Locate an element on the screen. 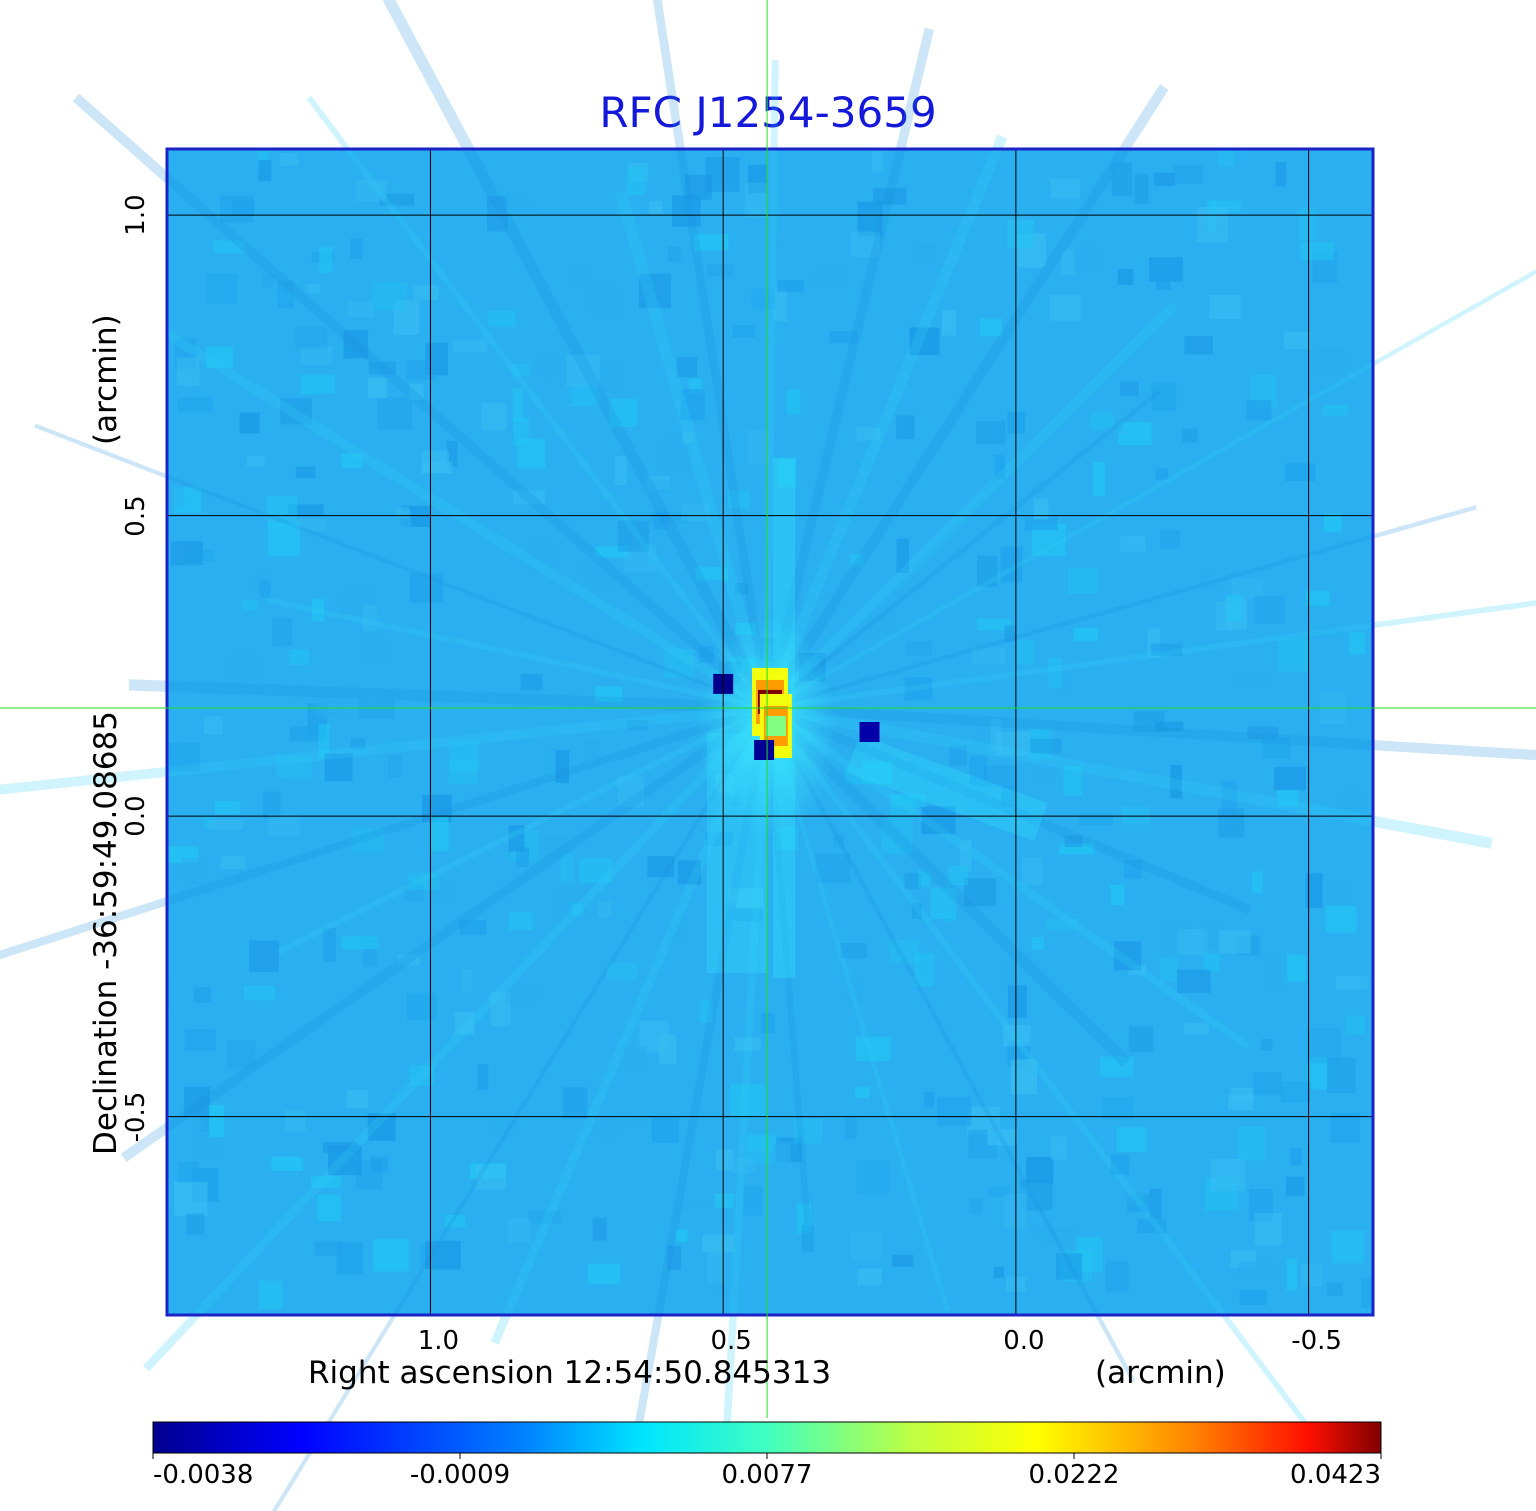 This screenshot has width=1536, height=1511. colorbar-ticks is located at coordinates (767, 1456).